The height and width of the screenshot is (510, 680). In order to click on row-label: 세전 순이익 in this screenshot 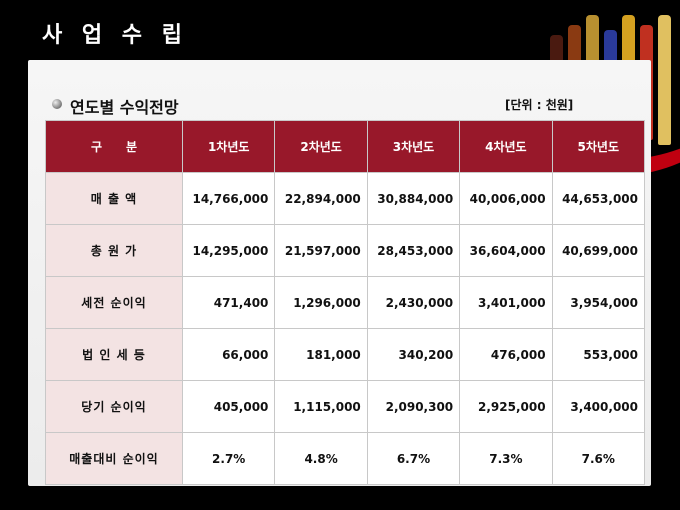, I will do `click(114, 302)`.